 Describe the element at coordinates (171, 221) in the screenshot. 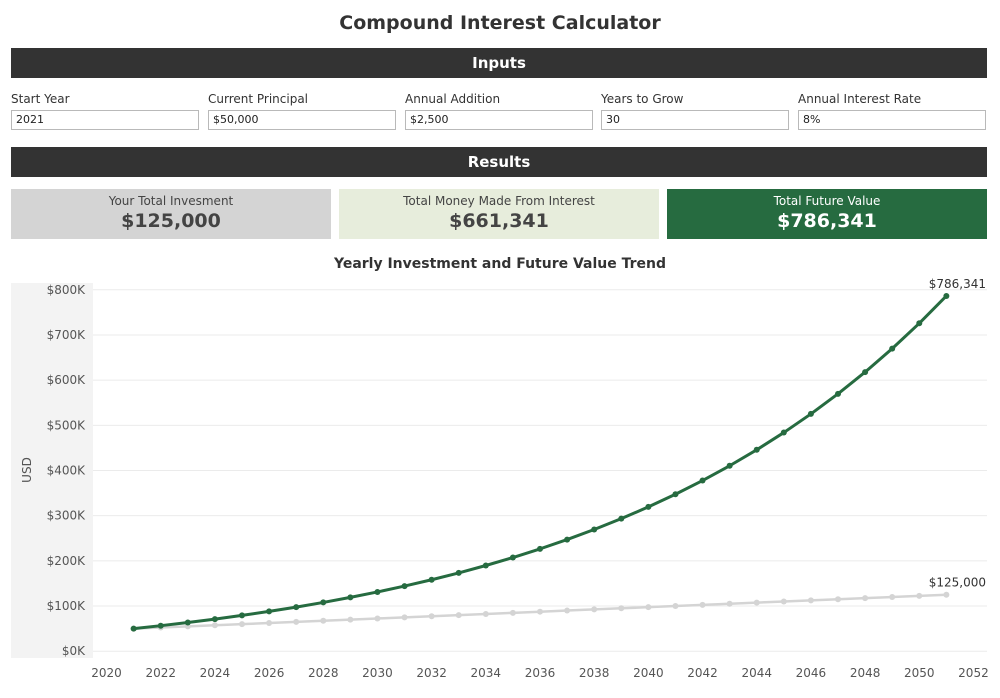

I see `total-investment-value: $125,000` at that location.